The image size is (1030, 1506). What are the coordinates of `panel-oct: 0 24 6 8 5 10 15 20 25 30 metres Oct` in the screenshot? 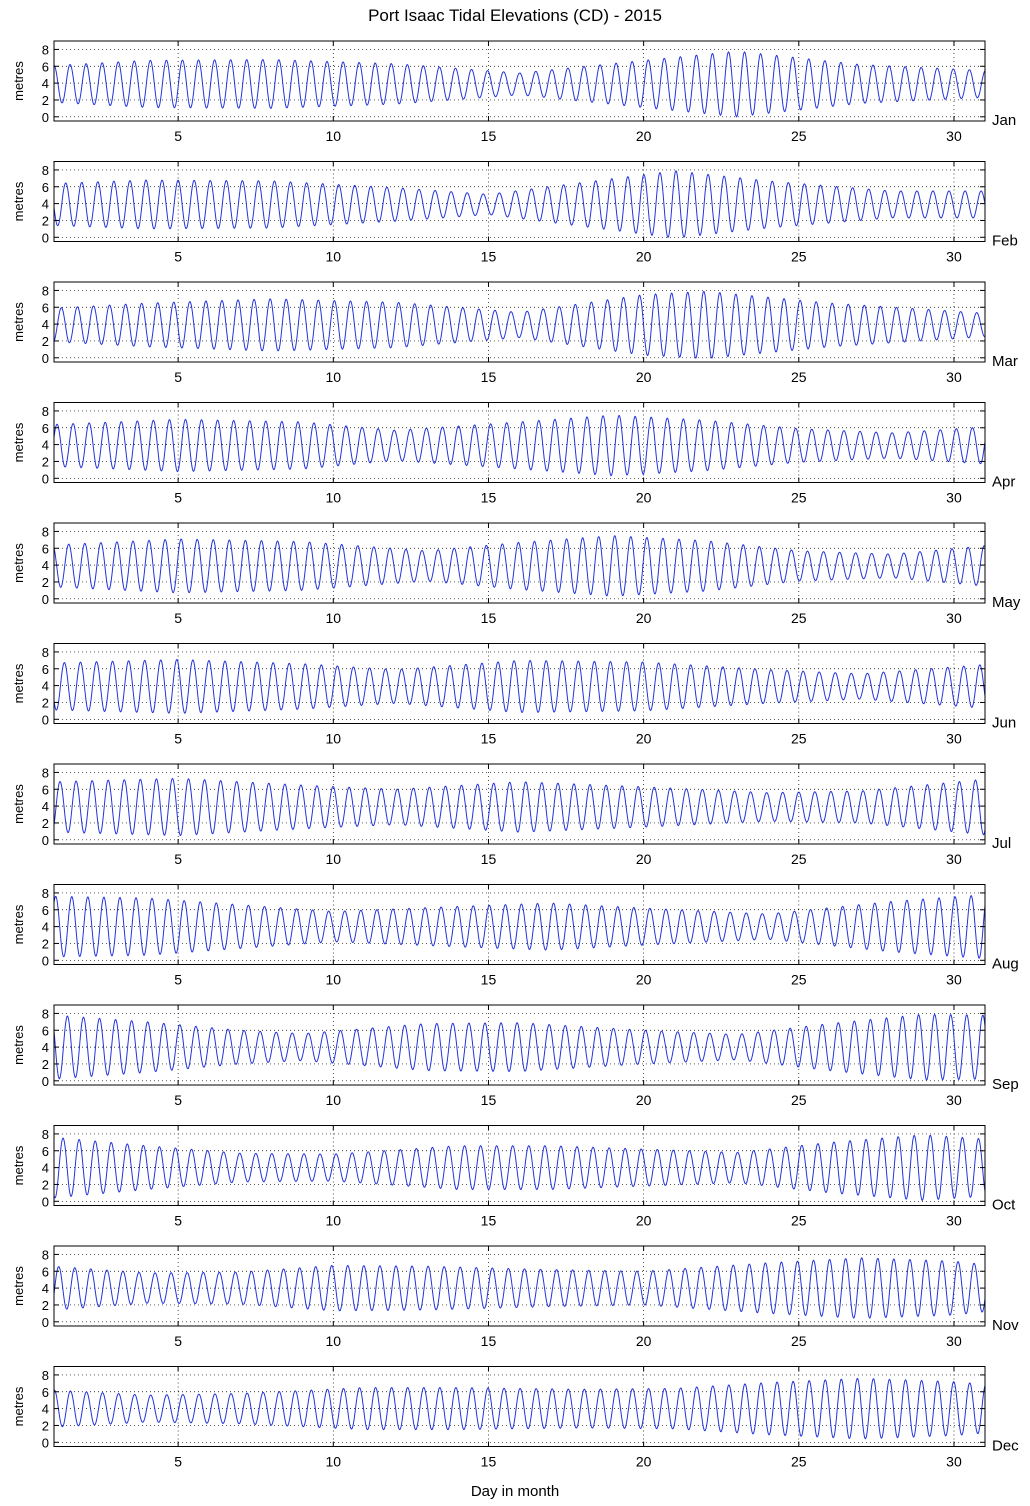 It's located at (513, 1177).